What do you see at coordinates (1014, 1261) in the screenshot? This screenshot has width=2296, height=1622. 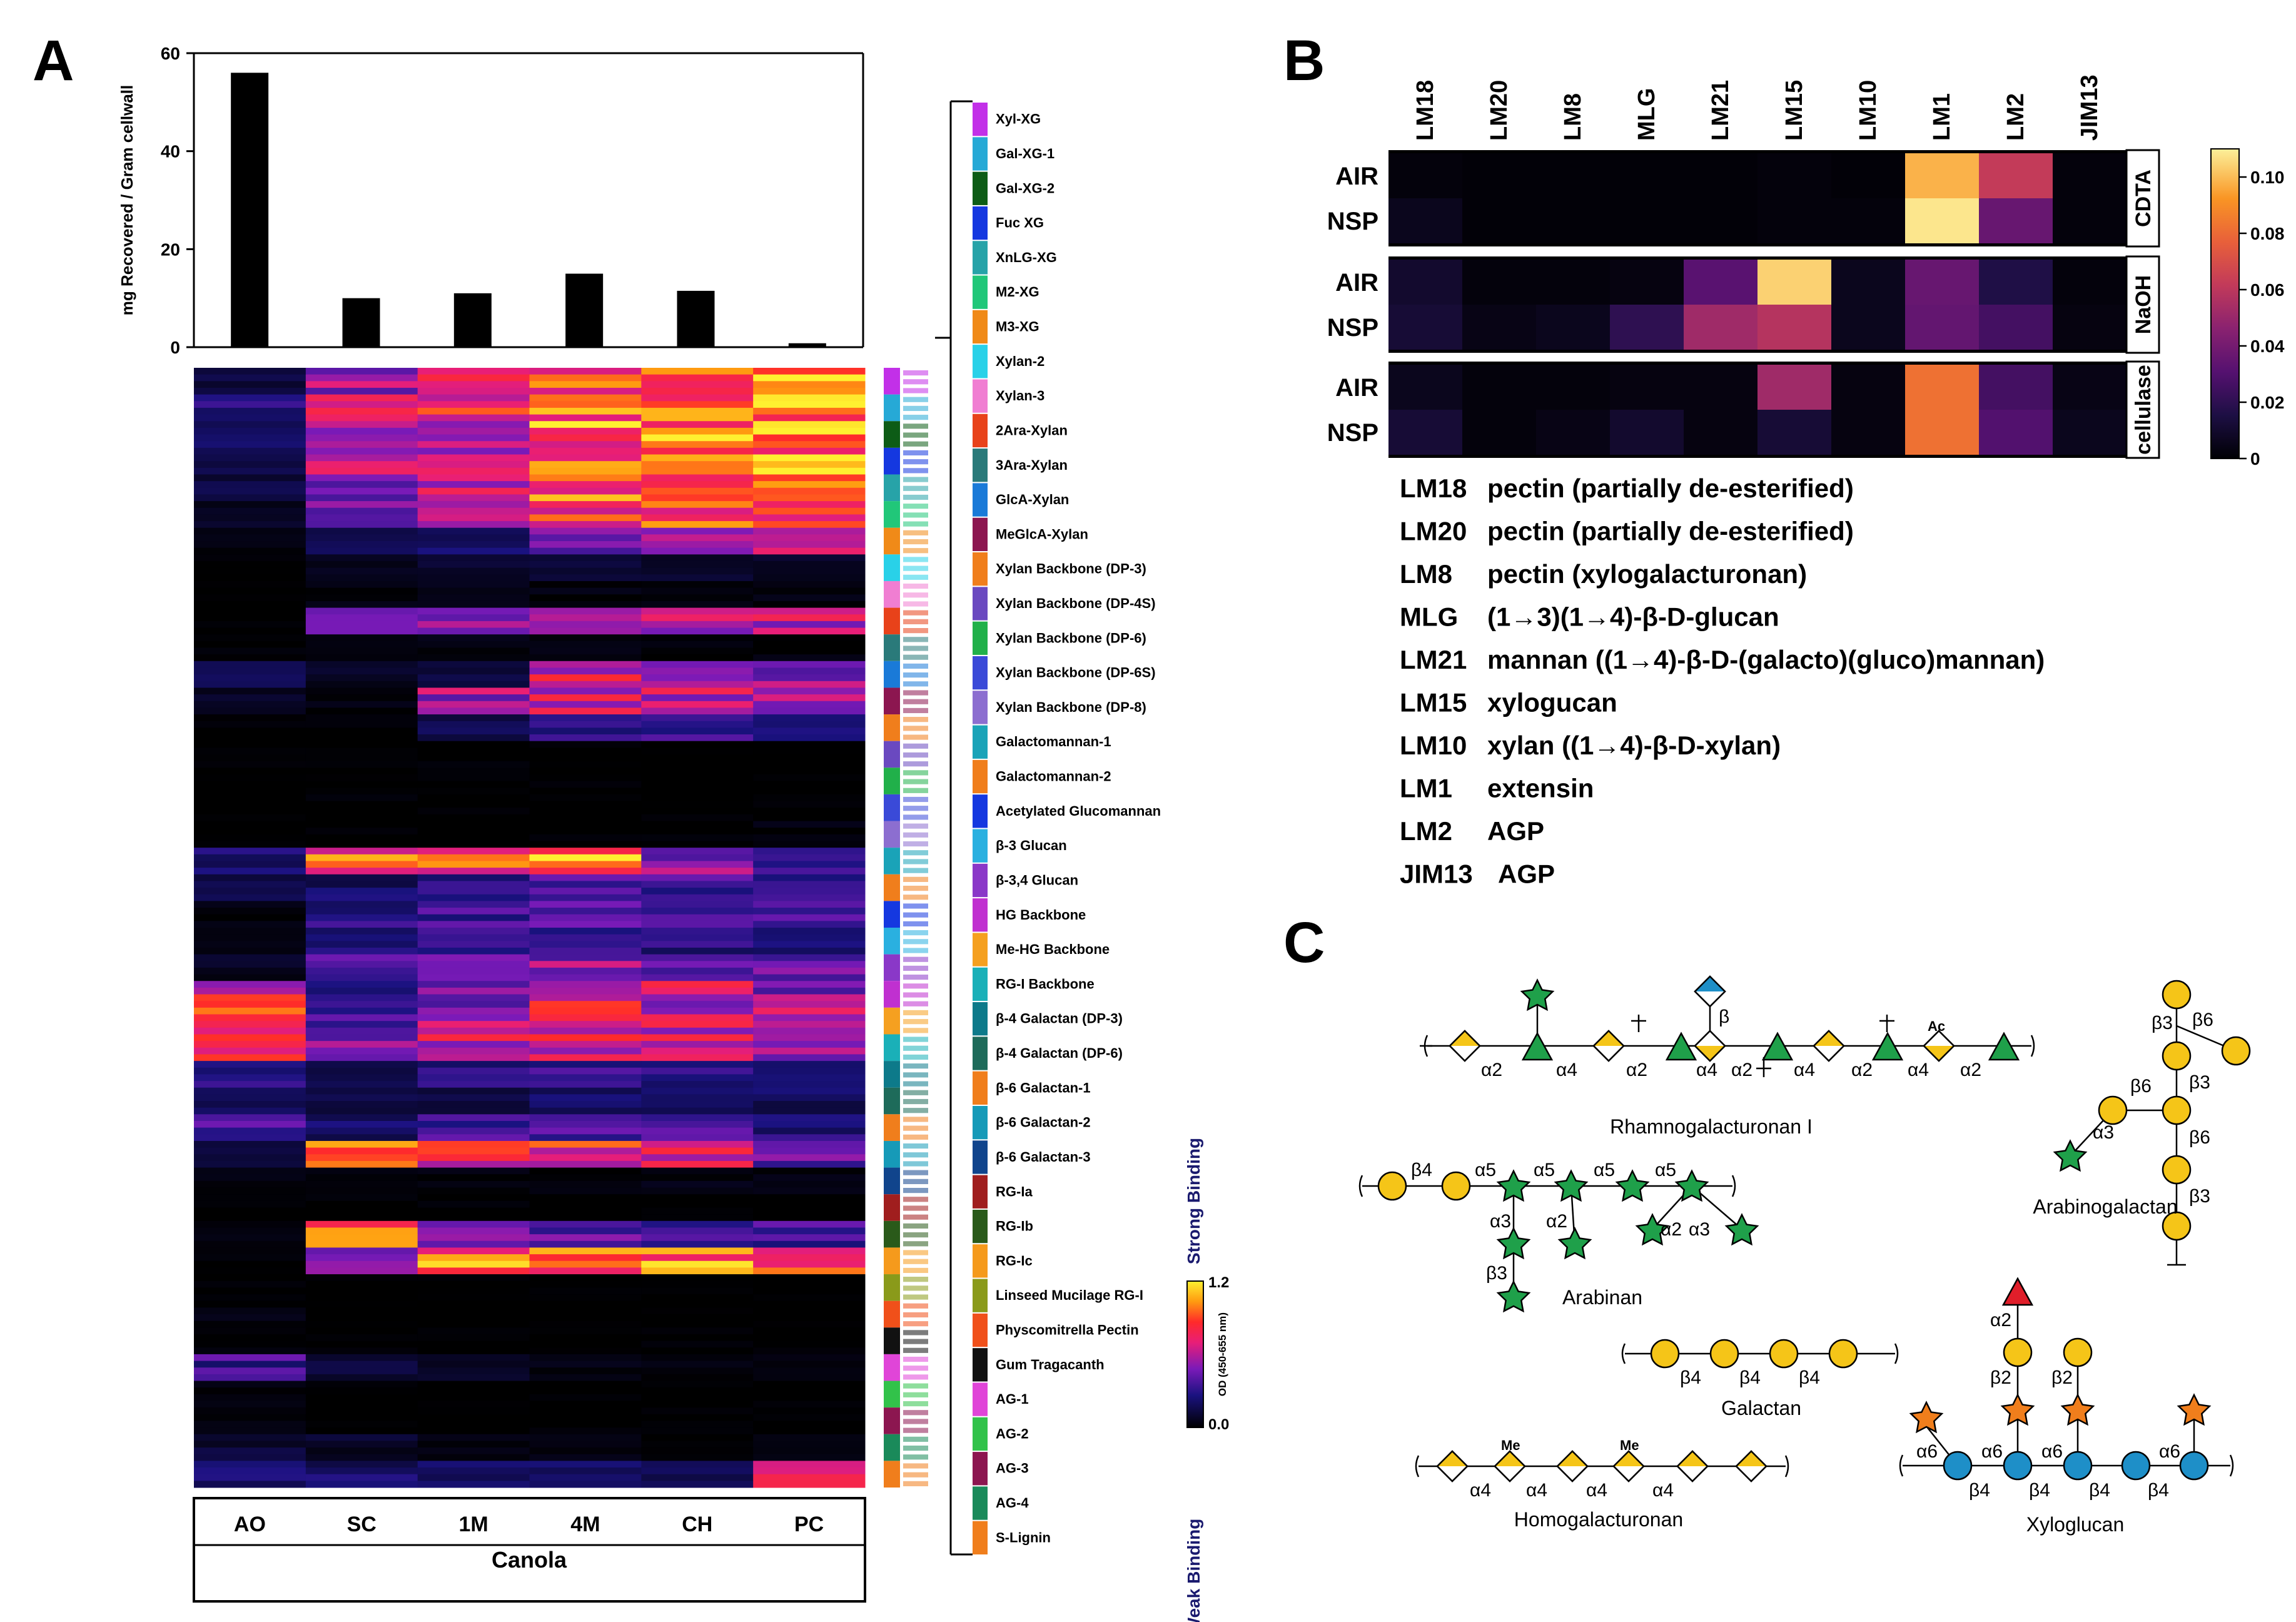 I see `cluster-name: RG-Ic` at bounding box center [1014, 1261].